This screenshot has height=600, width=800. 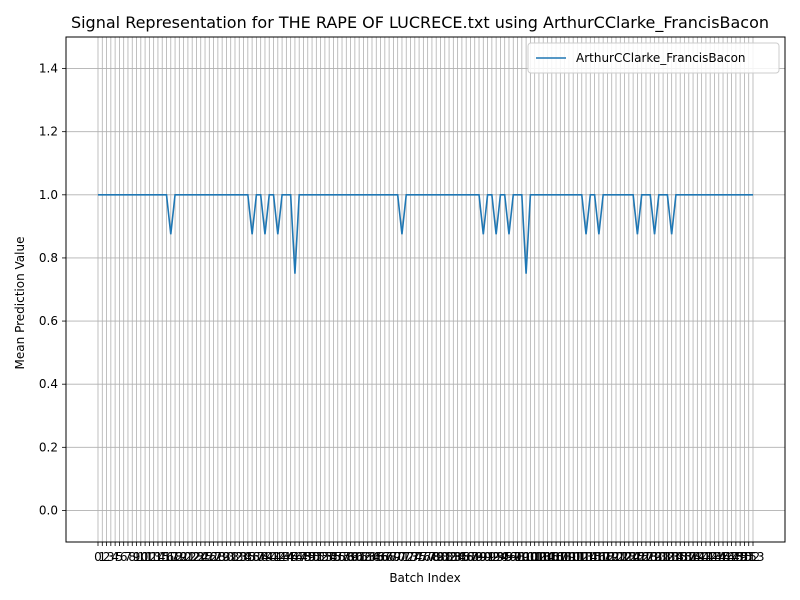 I want to click on x-tick-label: 11, so click(x=144, y=557).